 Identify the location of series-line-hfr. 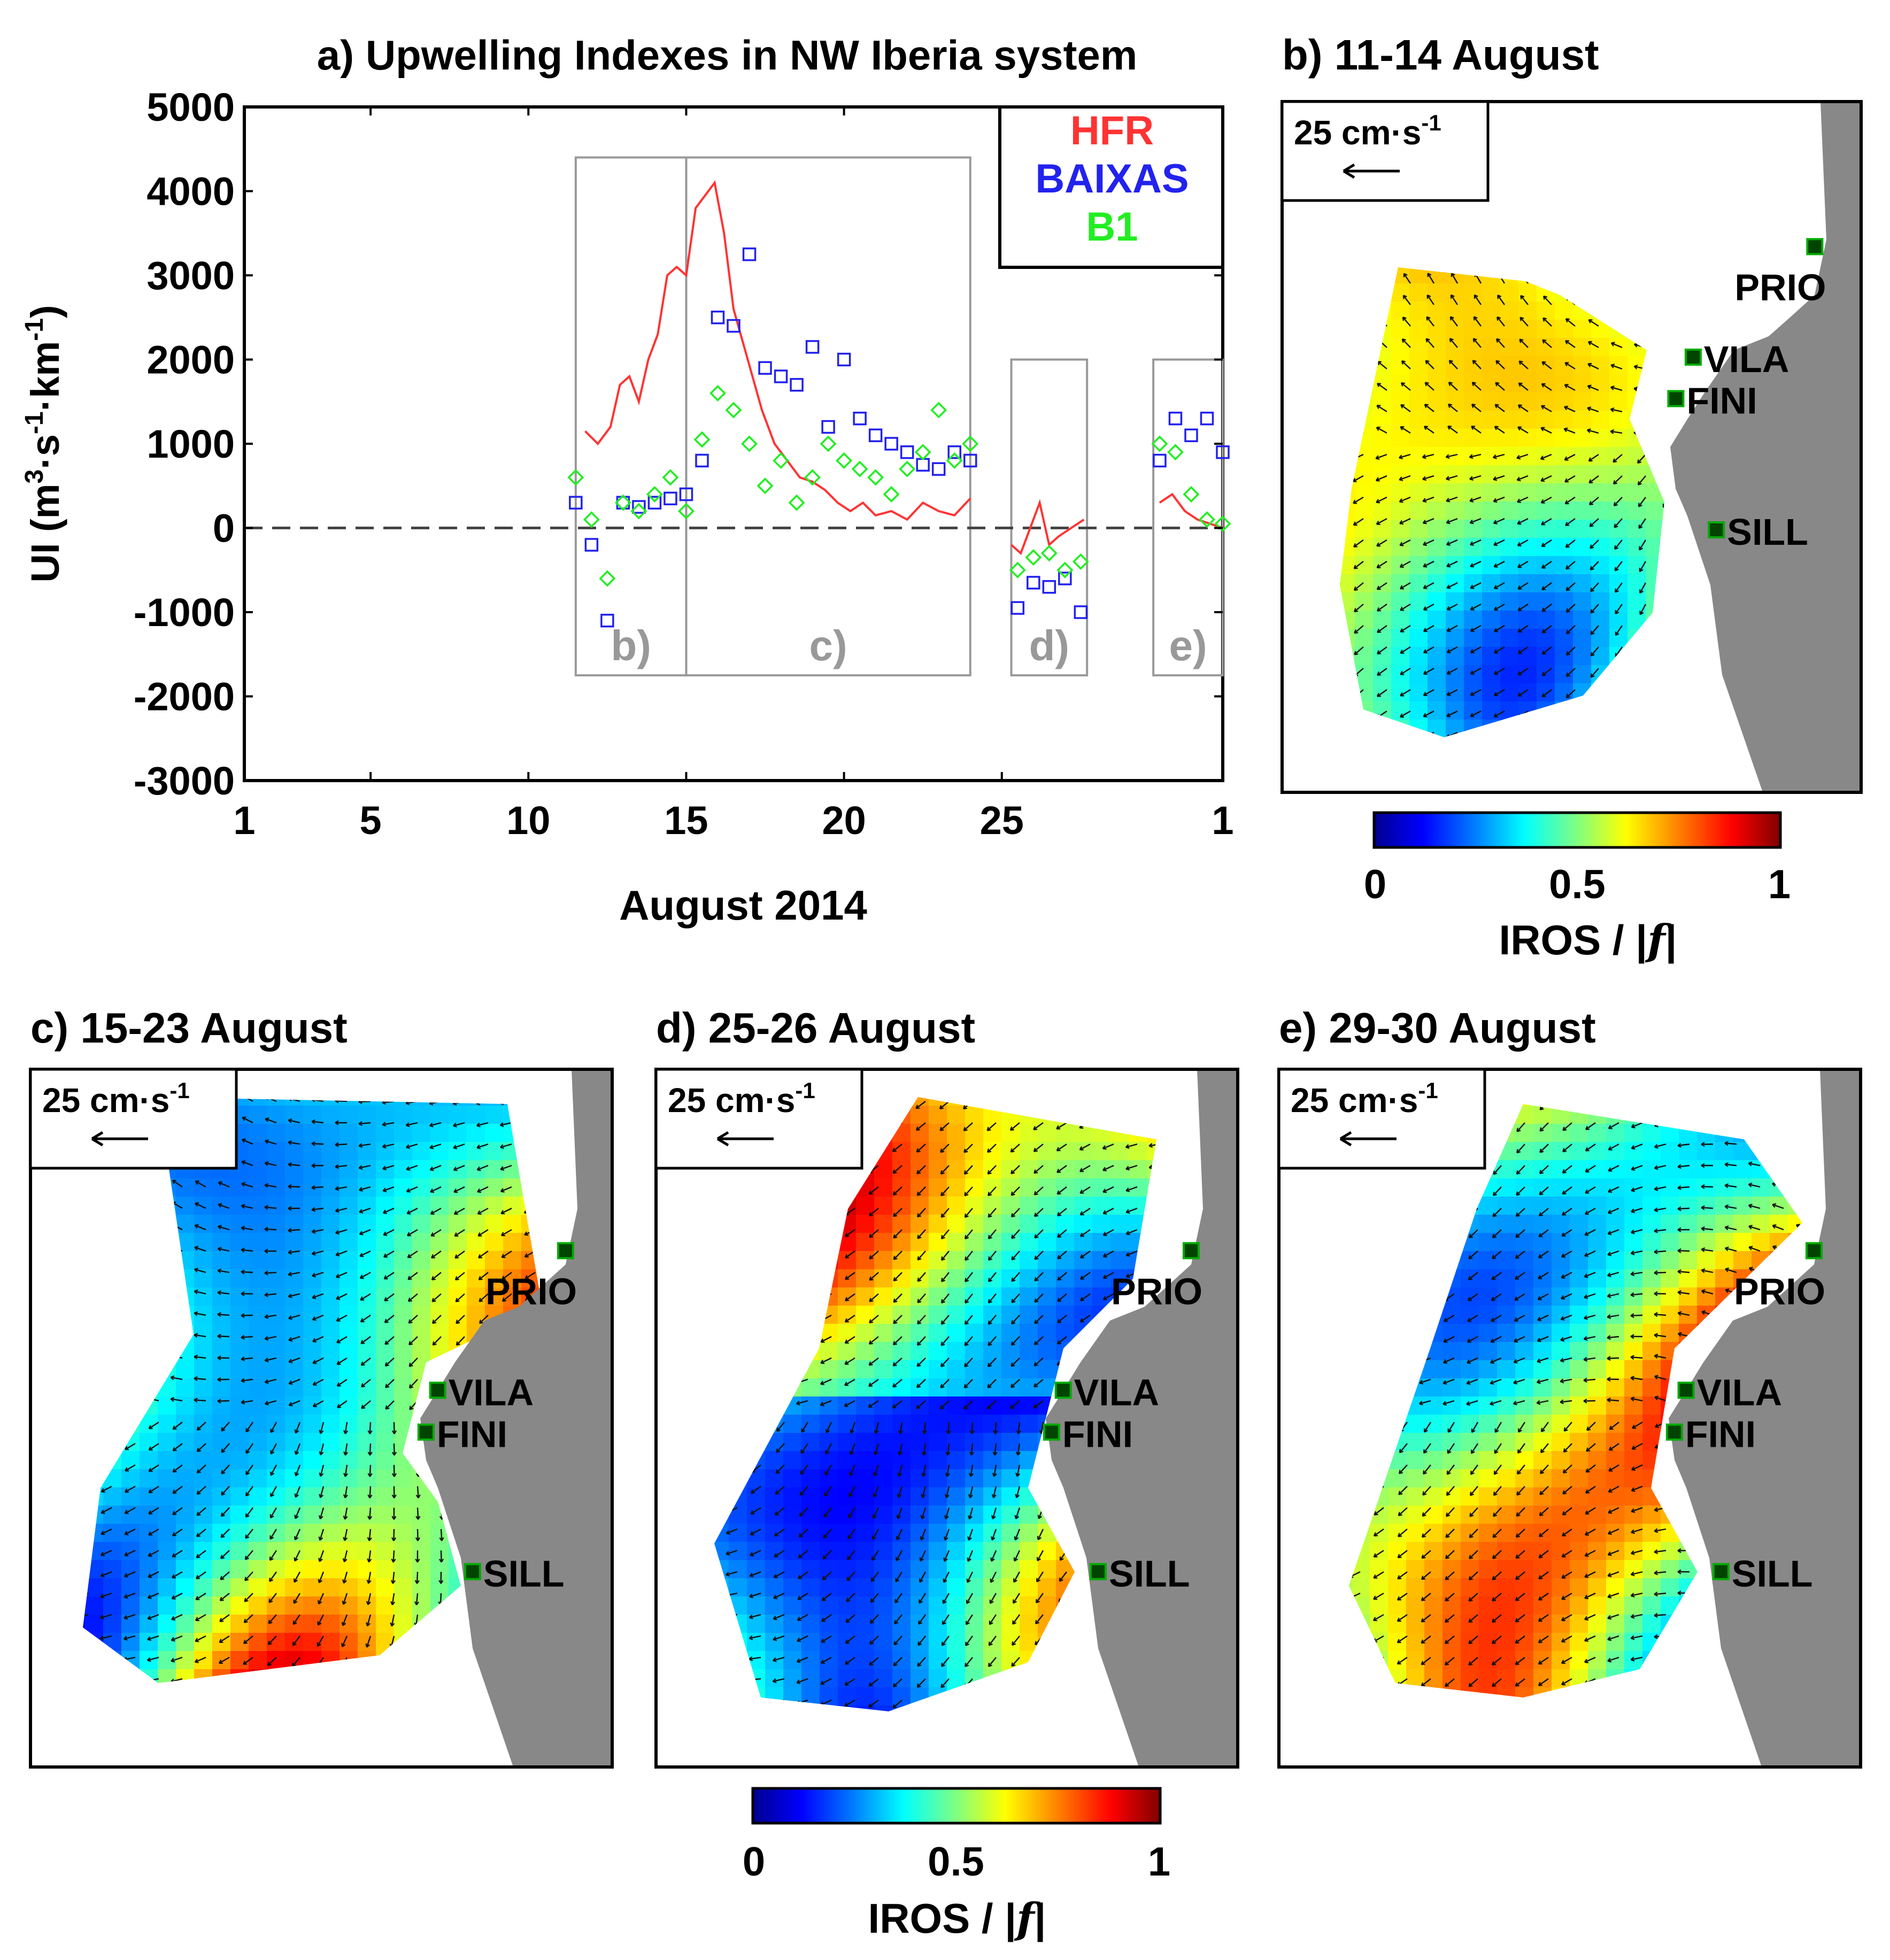
(1047, 527).